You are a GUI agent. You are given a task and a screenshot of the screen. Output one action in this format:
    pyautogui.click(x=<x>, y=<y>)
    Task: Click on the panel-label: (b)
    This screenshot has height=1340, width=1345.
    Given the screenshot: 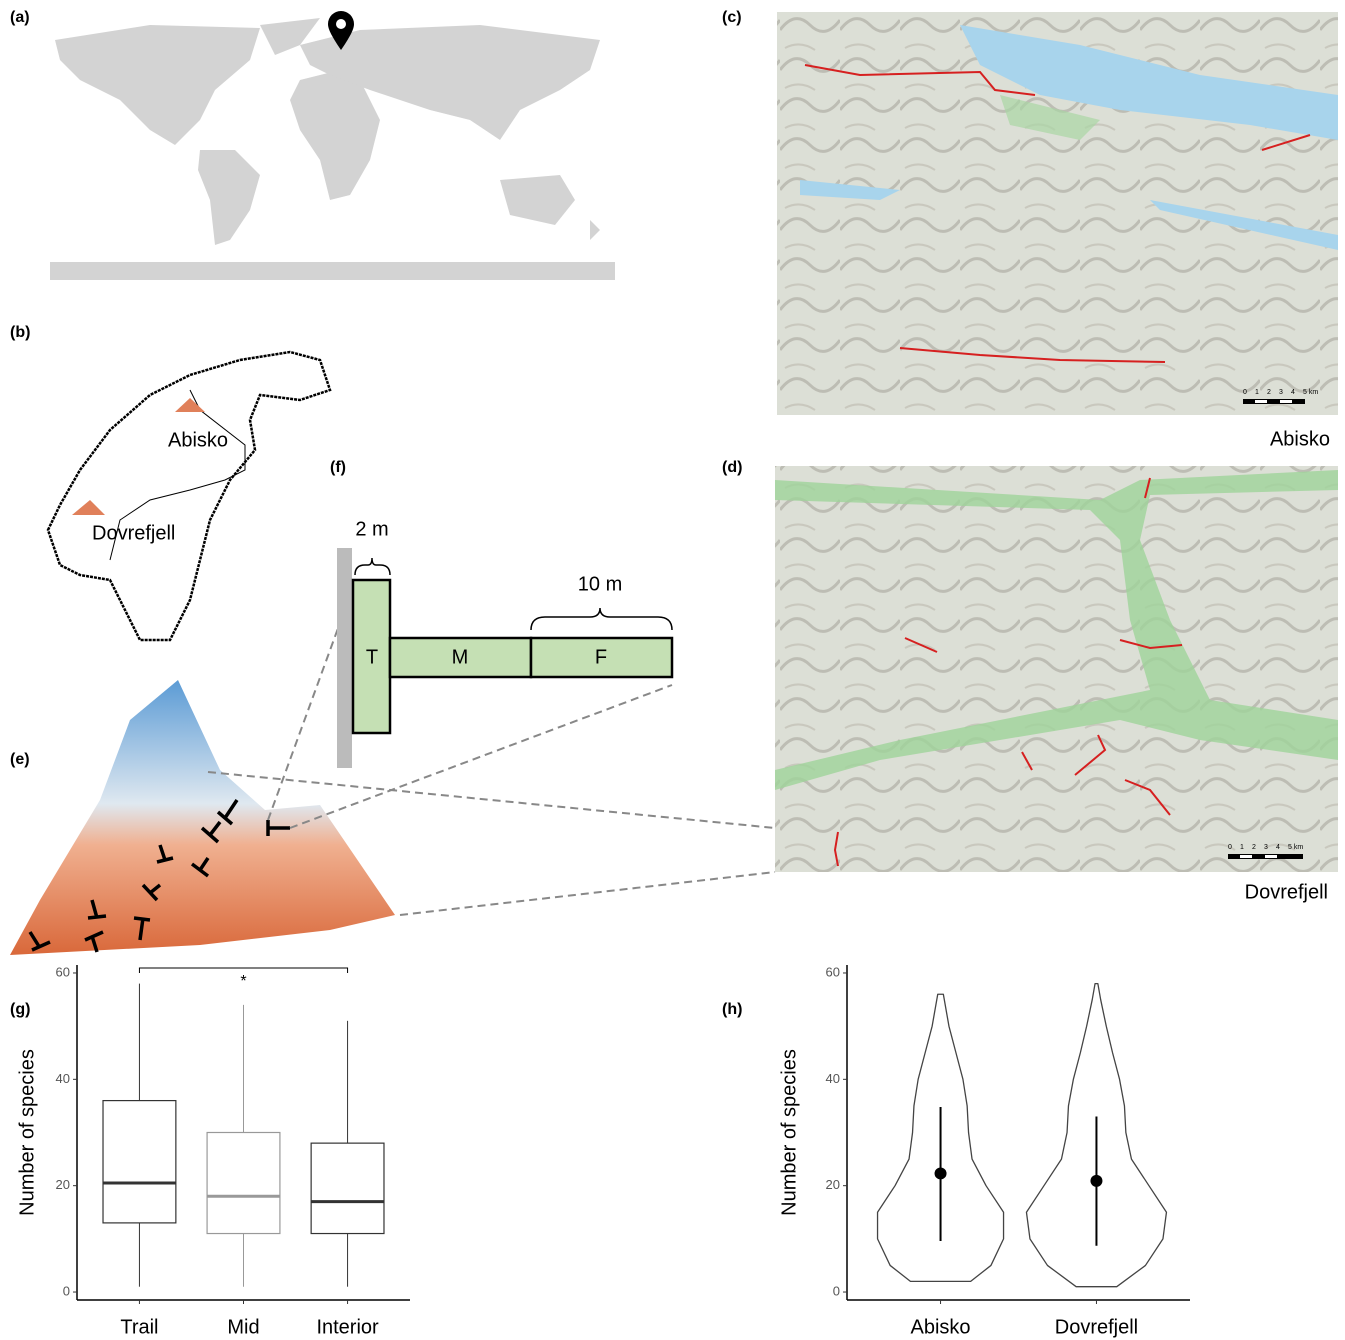 What is the action you would take?
    pyautogui.click(x=20, y=332)
    